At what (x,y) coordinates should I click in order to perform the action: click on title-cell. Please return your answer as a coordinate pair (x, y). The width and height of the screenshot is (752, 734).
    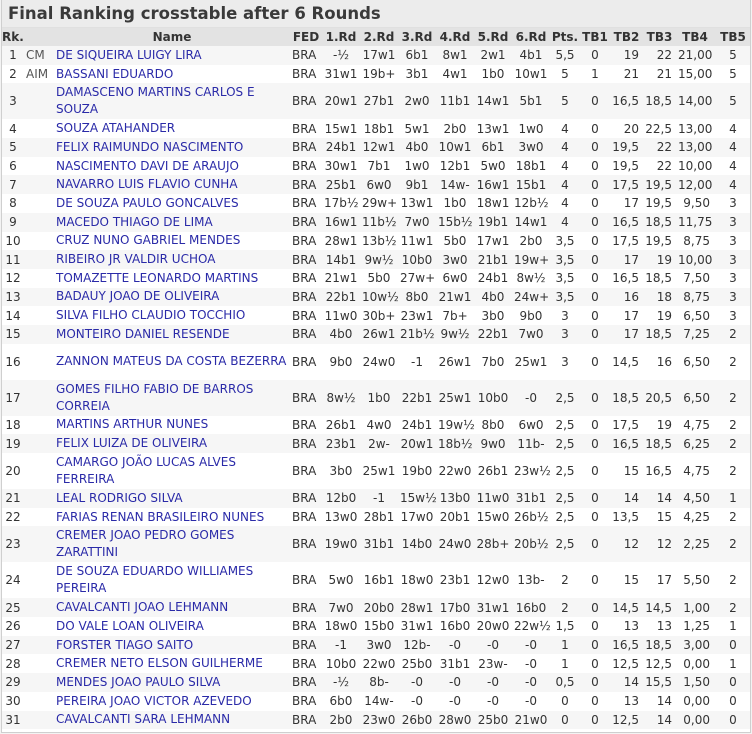
    Looking at the image, I should click on (39, 361).